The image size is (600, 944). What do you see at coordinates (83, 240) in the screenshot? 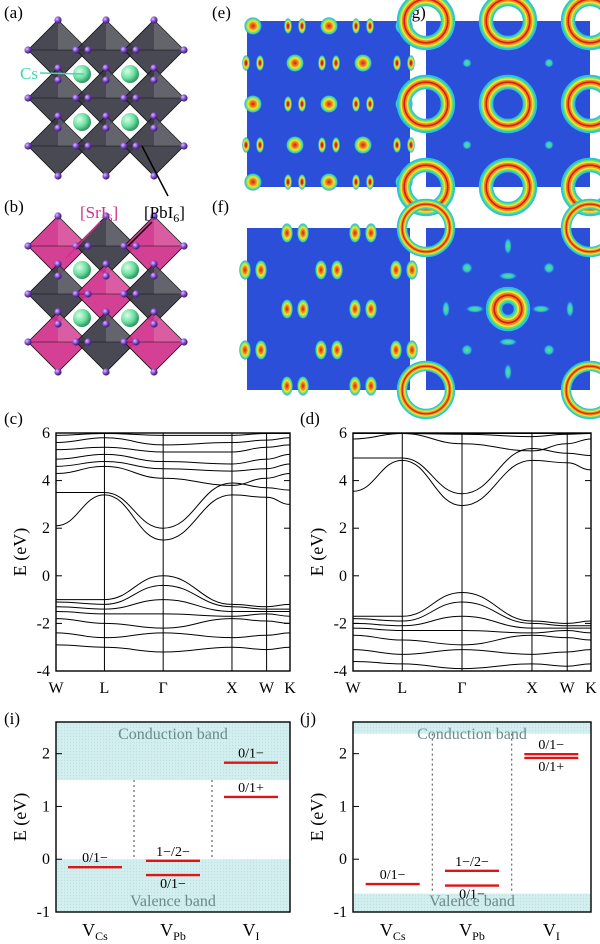
I see `sri6-pointer` at bounding box center [83, 240].